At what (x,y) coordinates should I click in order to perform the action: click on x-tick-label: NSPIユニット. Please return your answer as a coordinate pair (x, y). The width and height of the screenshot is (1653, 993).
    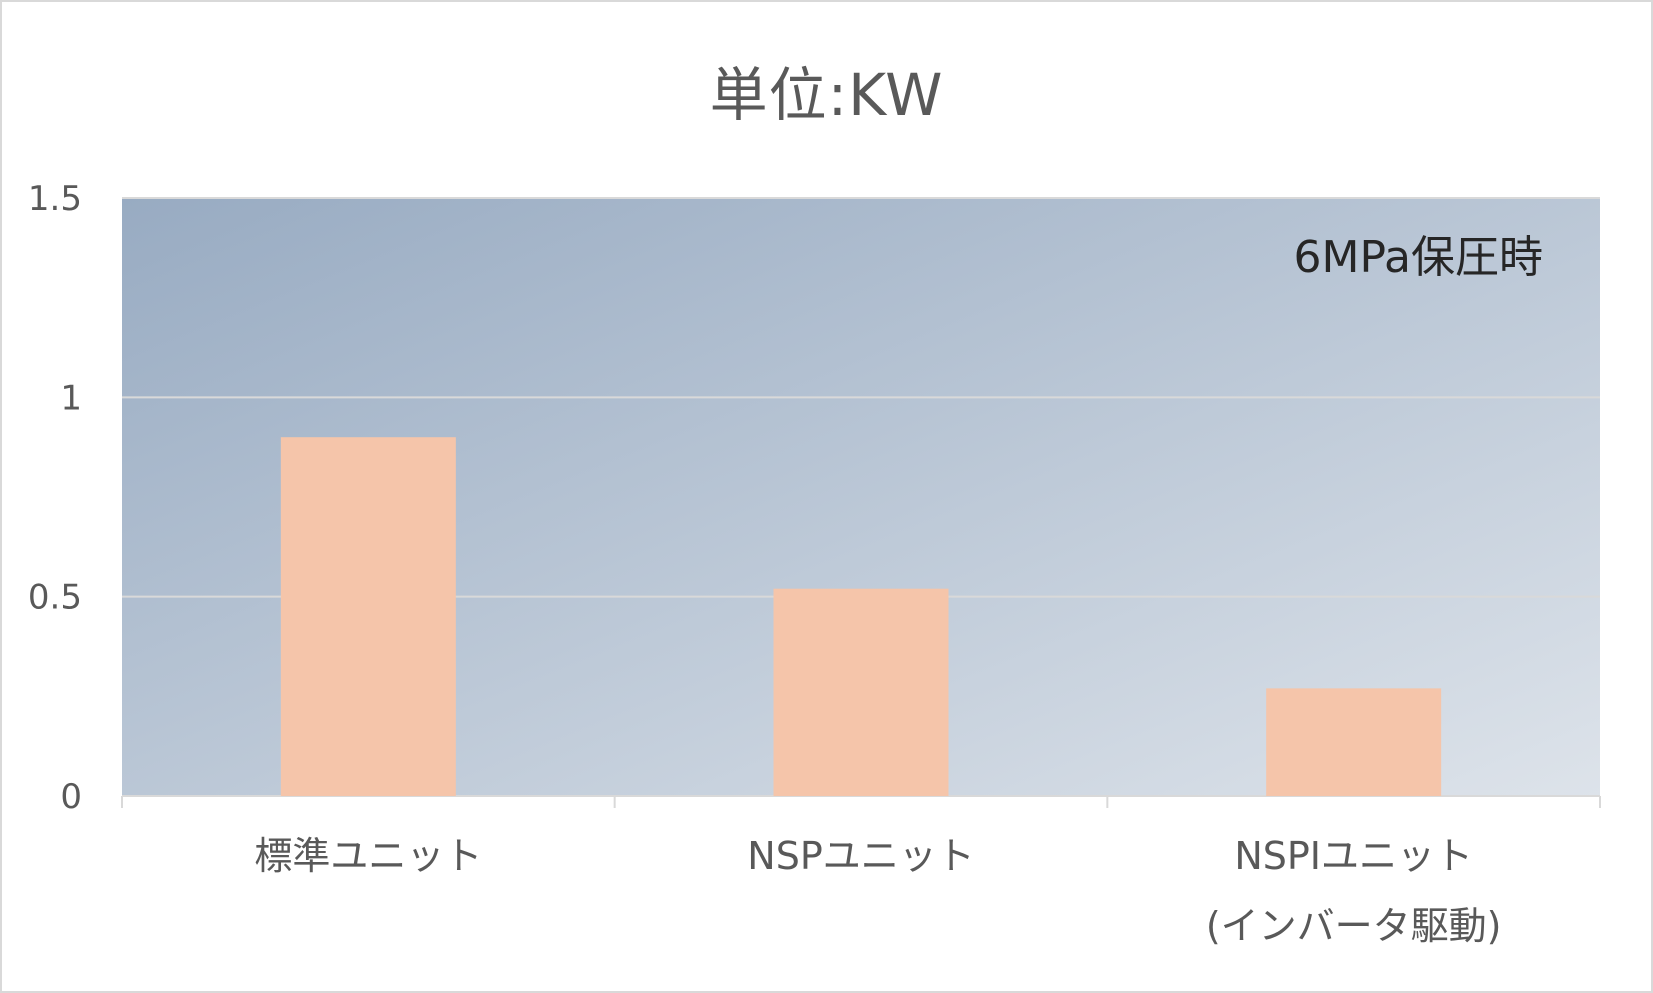
    Looking at the image, I should click on (1353, 856).